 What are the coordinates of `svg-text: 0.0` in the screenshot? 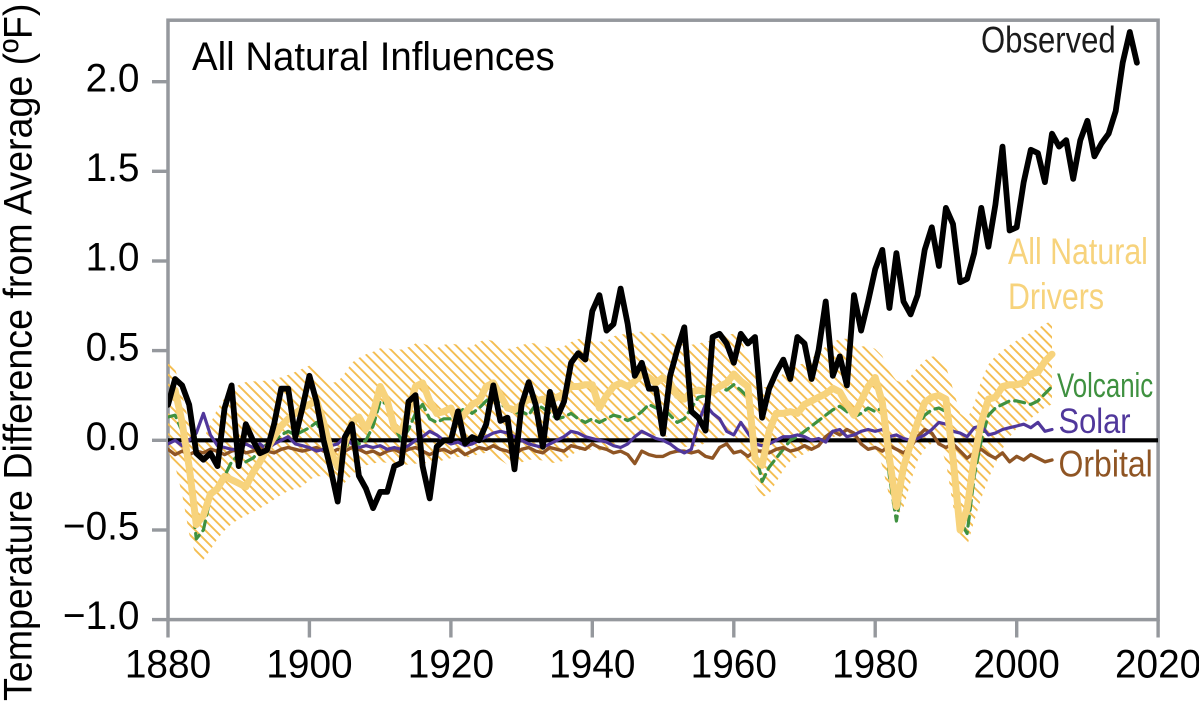 It's located at (113, 436).